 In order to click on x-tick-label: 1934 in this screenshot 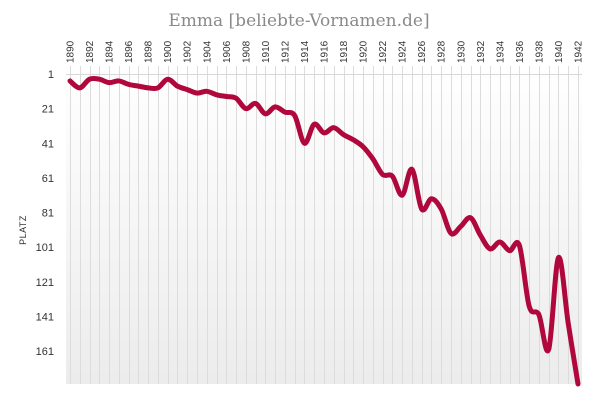, I will do `click(500, 51)`.